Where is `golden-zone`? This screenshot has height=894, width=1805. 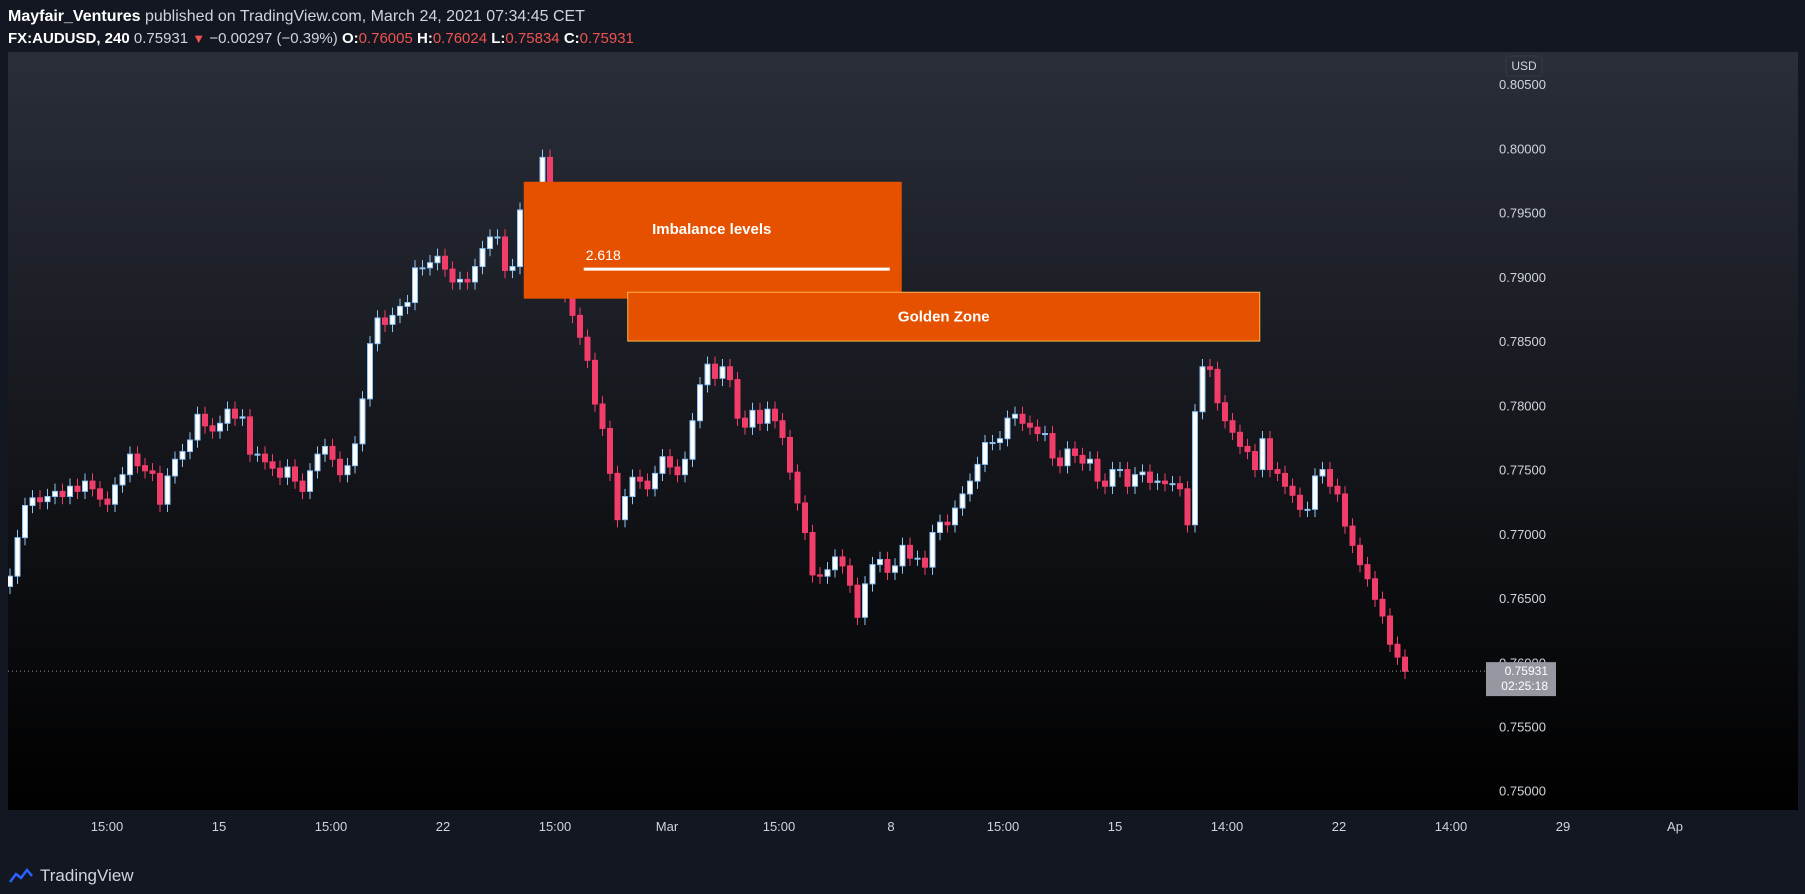 golden-zone is located at coordinates (944, 316).